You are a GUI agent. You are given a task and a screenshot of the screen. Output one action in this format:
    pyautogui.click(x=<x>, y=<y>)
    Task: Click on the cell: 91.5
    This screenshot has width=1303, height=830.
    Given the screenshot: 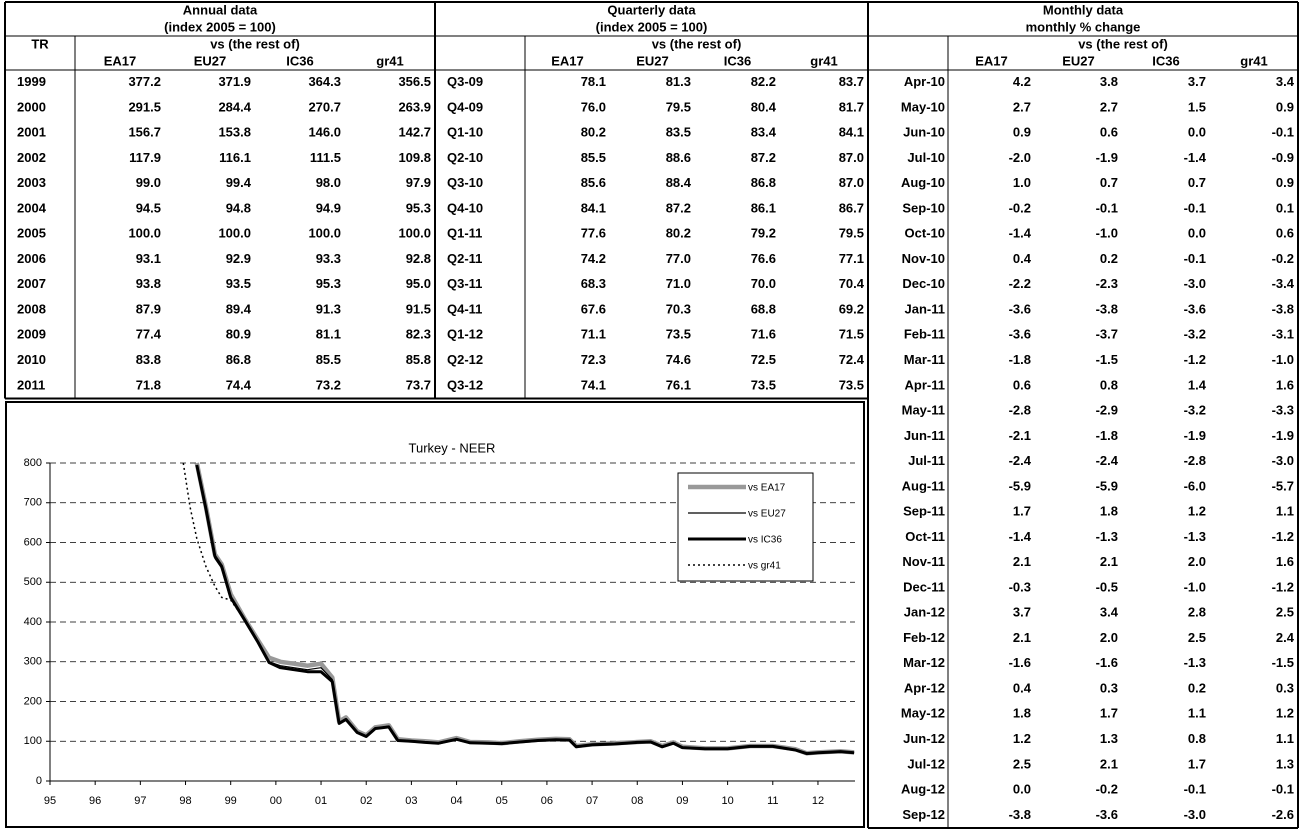 What is the action you would take?
    pyautogui.click(x=418, y=308)
    